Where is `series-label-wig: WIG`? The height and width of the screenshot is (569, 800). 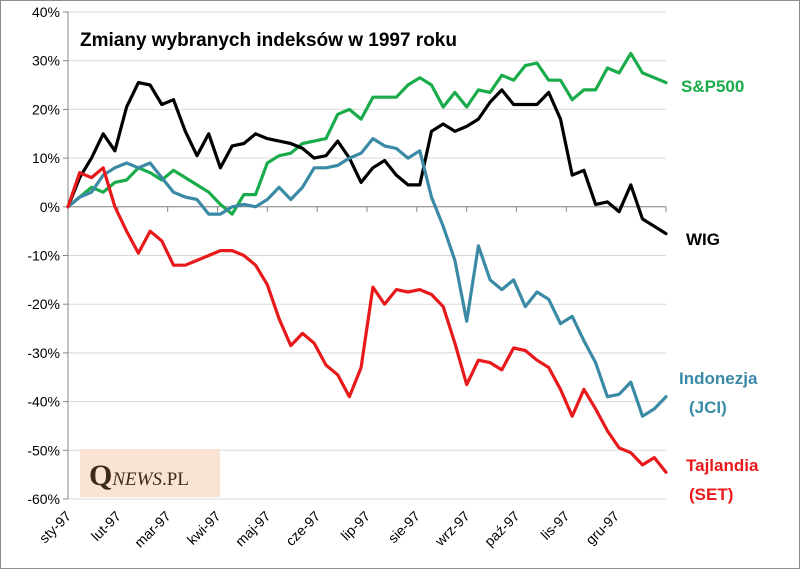 series-label-wig: WIG is located at coordinates (703, 239).